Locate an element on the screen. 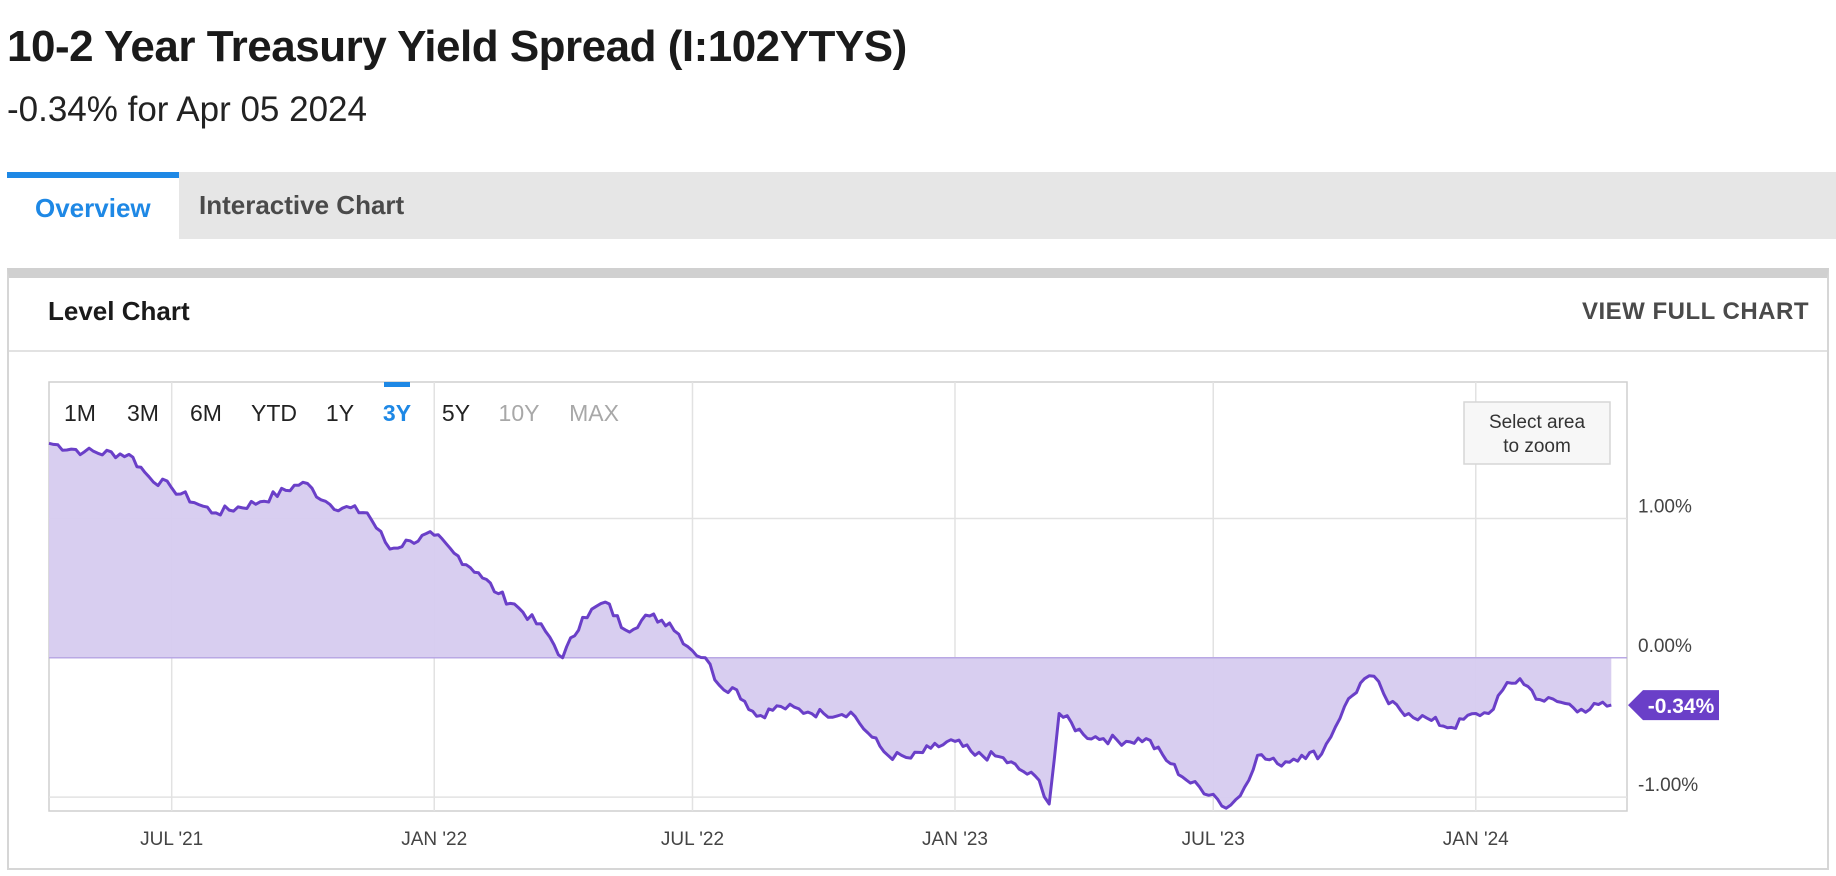 The width and height of the screenshot is (1836, 876). x-tick-label: JUL '23 is located at coordinates (1213, 839).